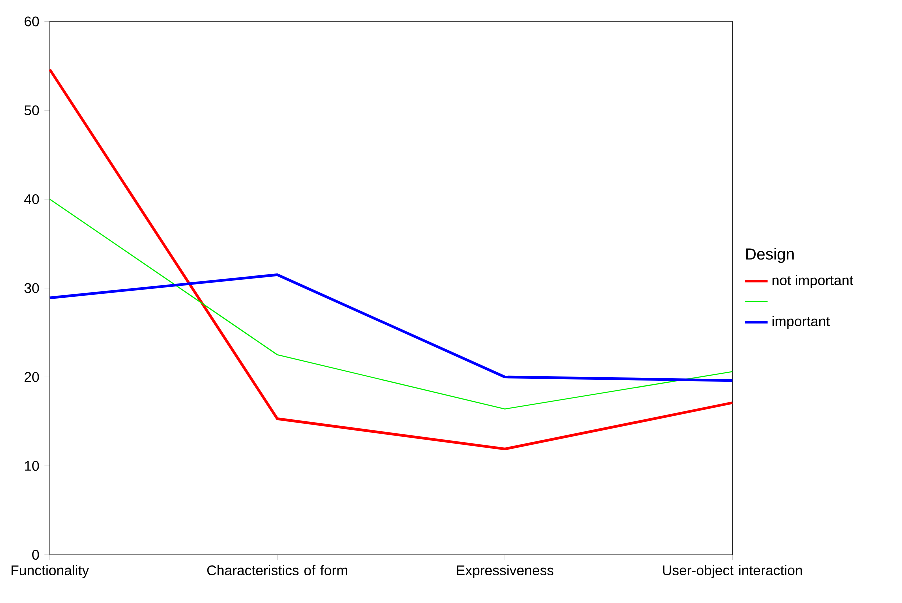 The width and height of the screenshot is (902, 603). What do you see at coordinates (801, 323) in the screenshot?
I see `legend-label: important` at bounding box center [801, 323].